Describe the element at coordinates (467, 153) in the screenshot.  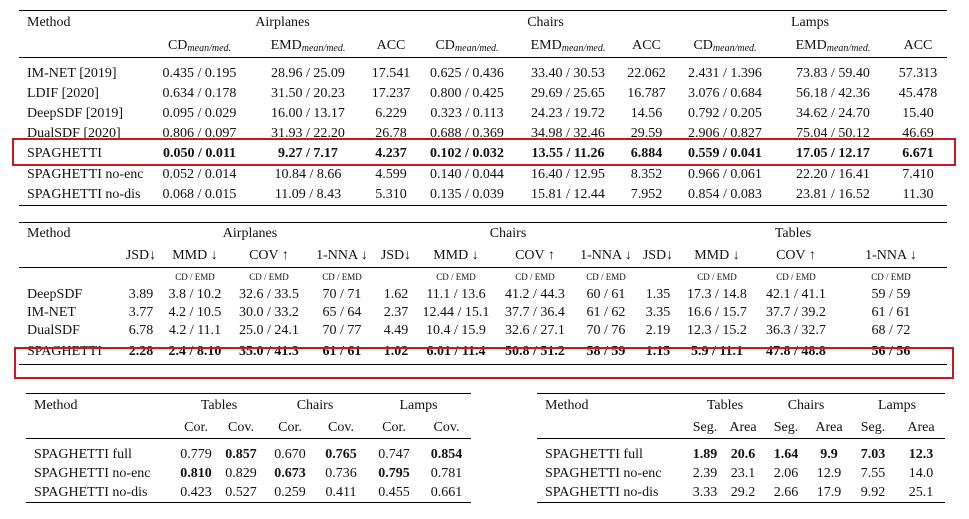
I see `table-cell: 0.102 / 0.032` at that location.